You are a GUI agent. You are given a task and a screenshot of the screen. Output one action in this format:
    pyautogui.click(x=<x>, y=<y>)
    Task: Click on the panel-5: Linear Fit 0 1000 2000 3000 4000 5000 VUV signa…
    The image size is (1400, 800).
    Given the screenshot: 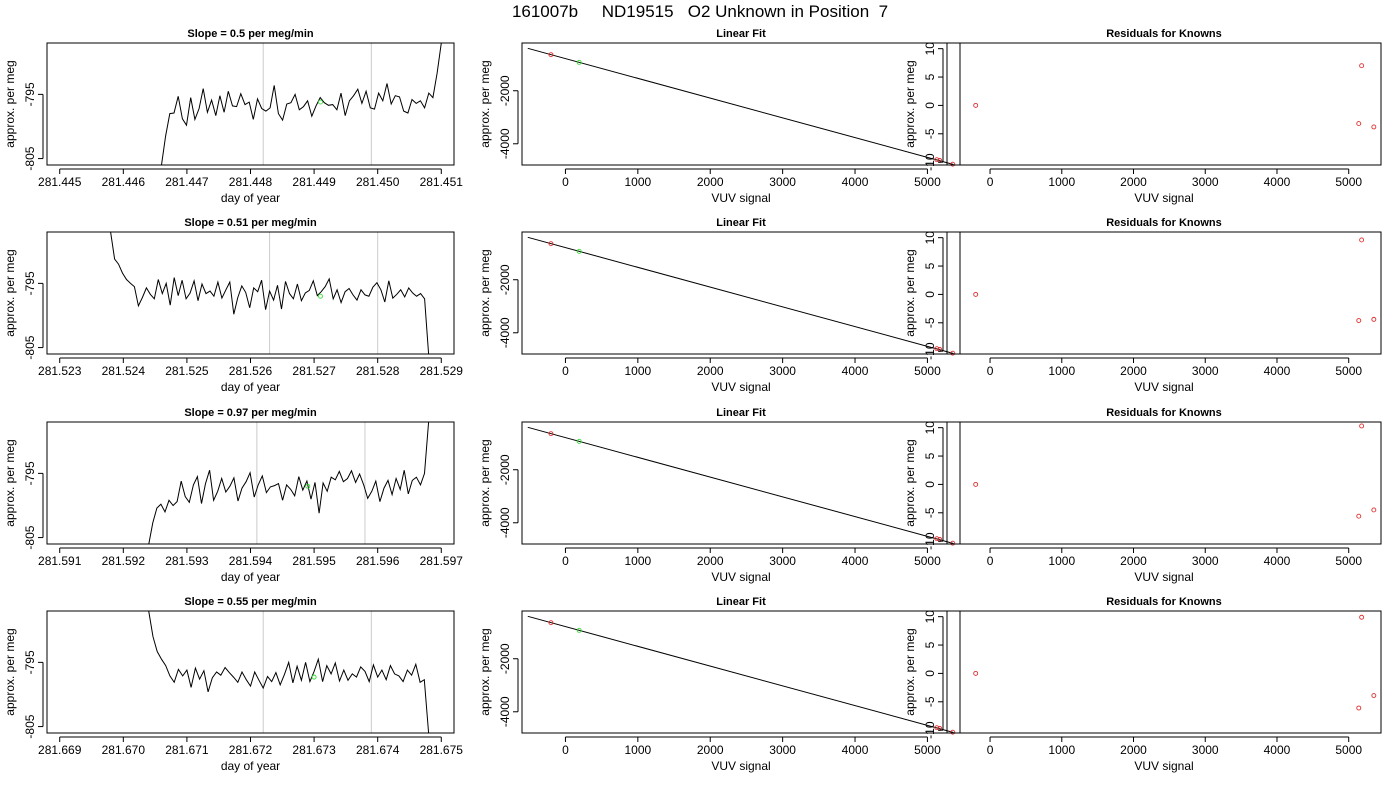 What is the action you would take?
    pyautogui.click(x=719, y=305)
    